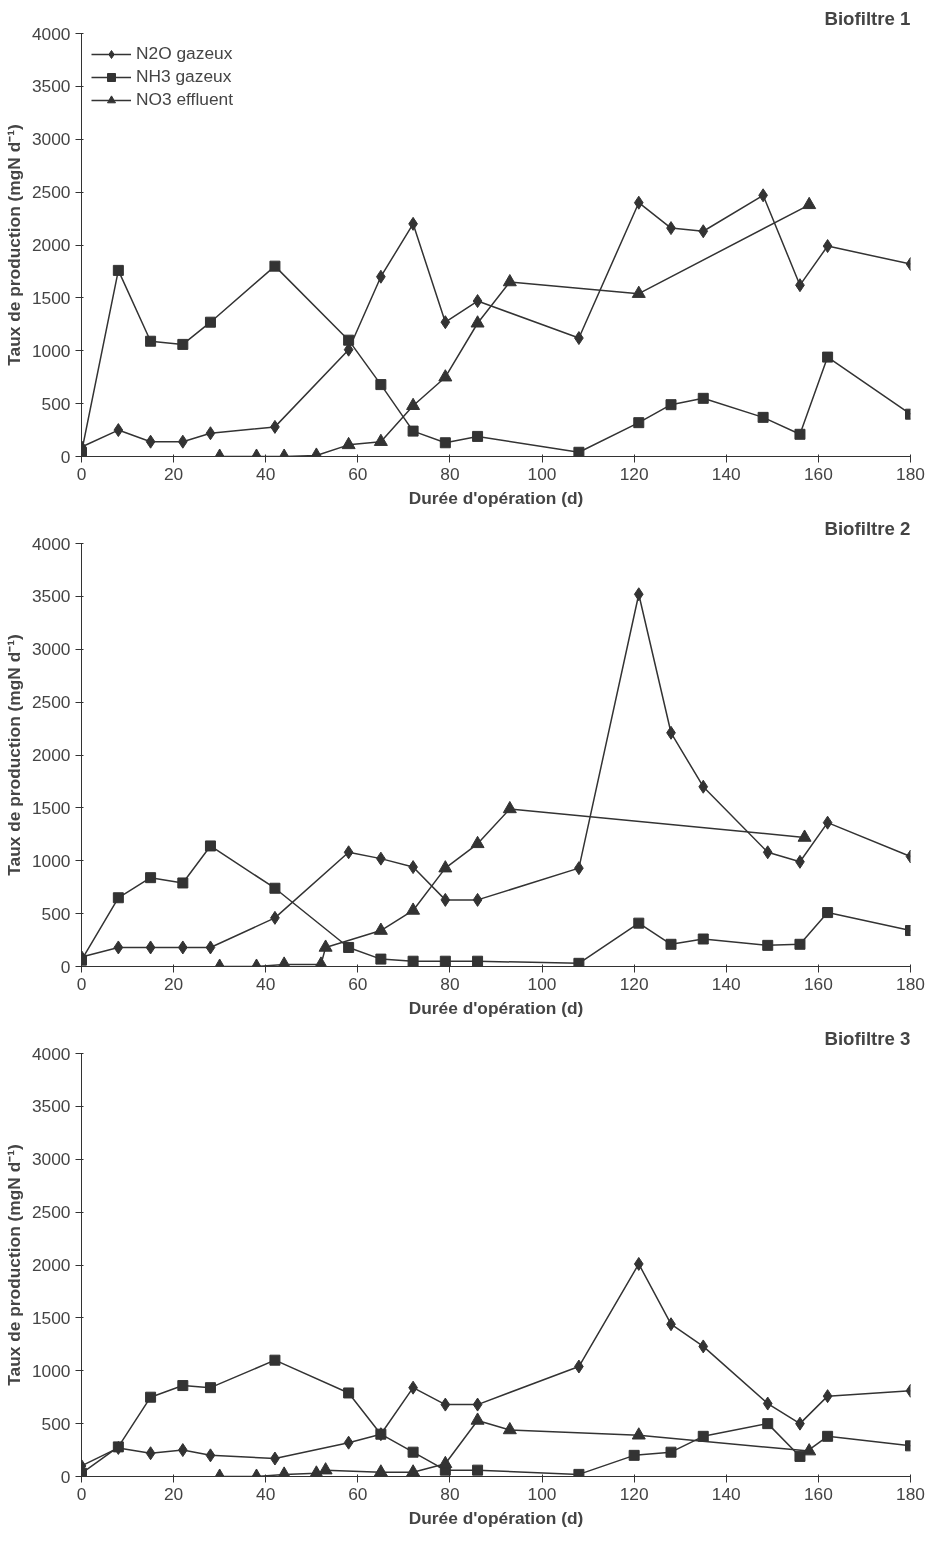  What do you see at coordinates (51, 1317) in the screenshot?
I see `y-tick-label: 1500` at bounding box center [51, 1317].